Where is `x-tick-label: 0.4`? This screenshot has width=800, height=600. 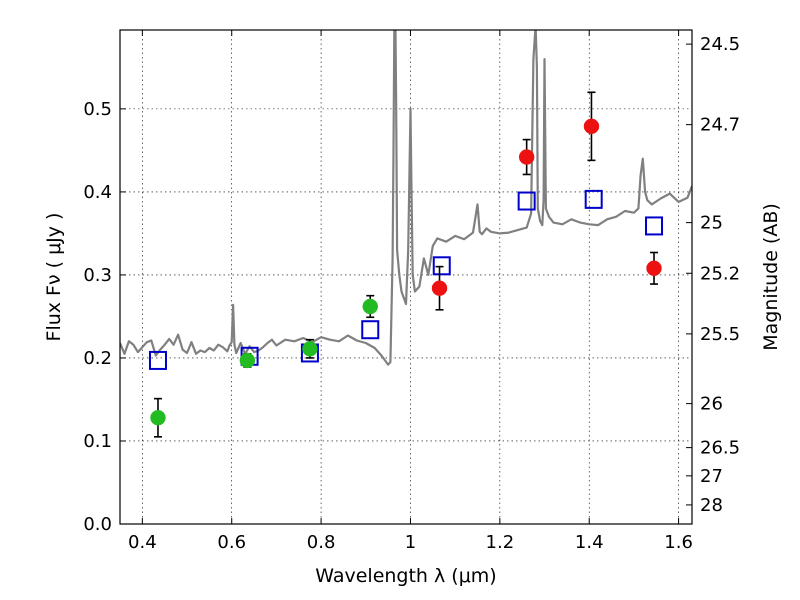
x-tick-label: 0.4 is located at coordinates (142, 542).